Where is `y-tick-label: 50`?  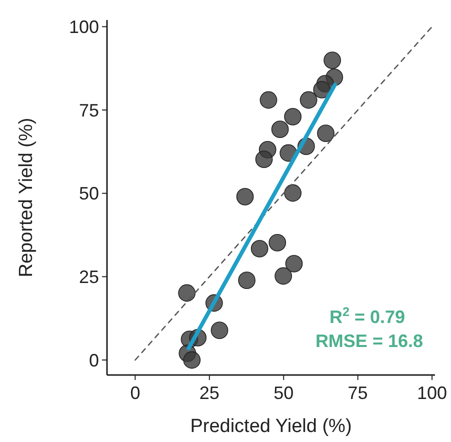 y-tick-label: 50 is located at coordinates (88, 194).